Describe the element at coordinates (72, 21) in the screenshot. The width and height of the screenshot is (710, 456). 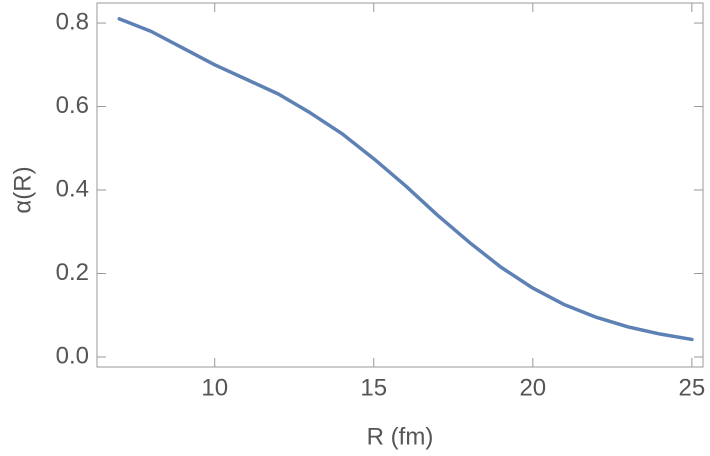
I see `y-tick-label: 0.8` at that location.